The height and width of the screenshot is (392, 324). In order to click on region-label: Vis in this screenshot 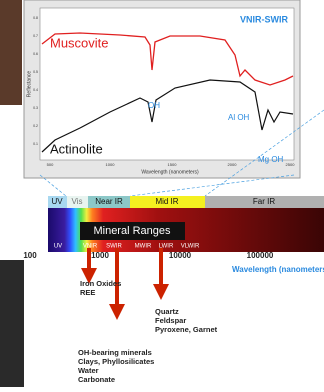, I will do `click(77, 201)`.